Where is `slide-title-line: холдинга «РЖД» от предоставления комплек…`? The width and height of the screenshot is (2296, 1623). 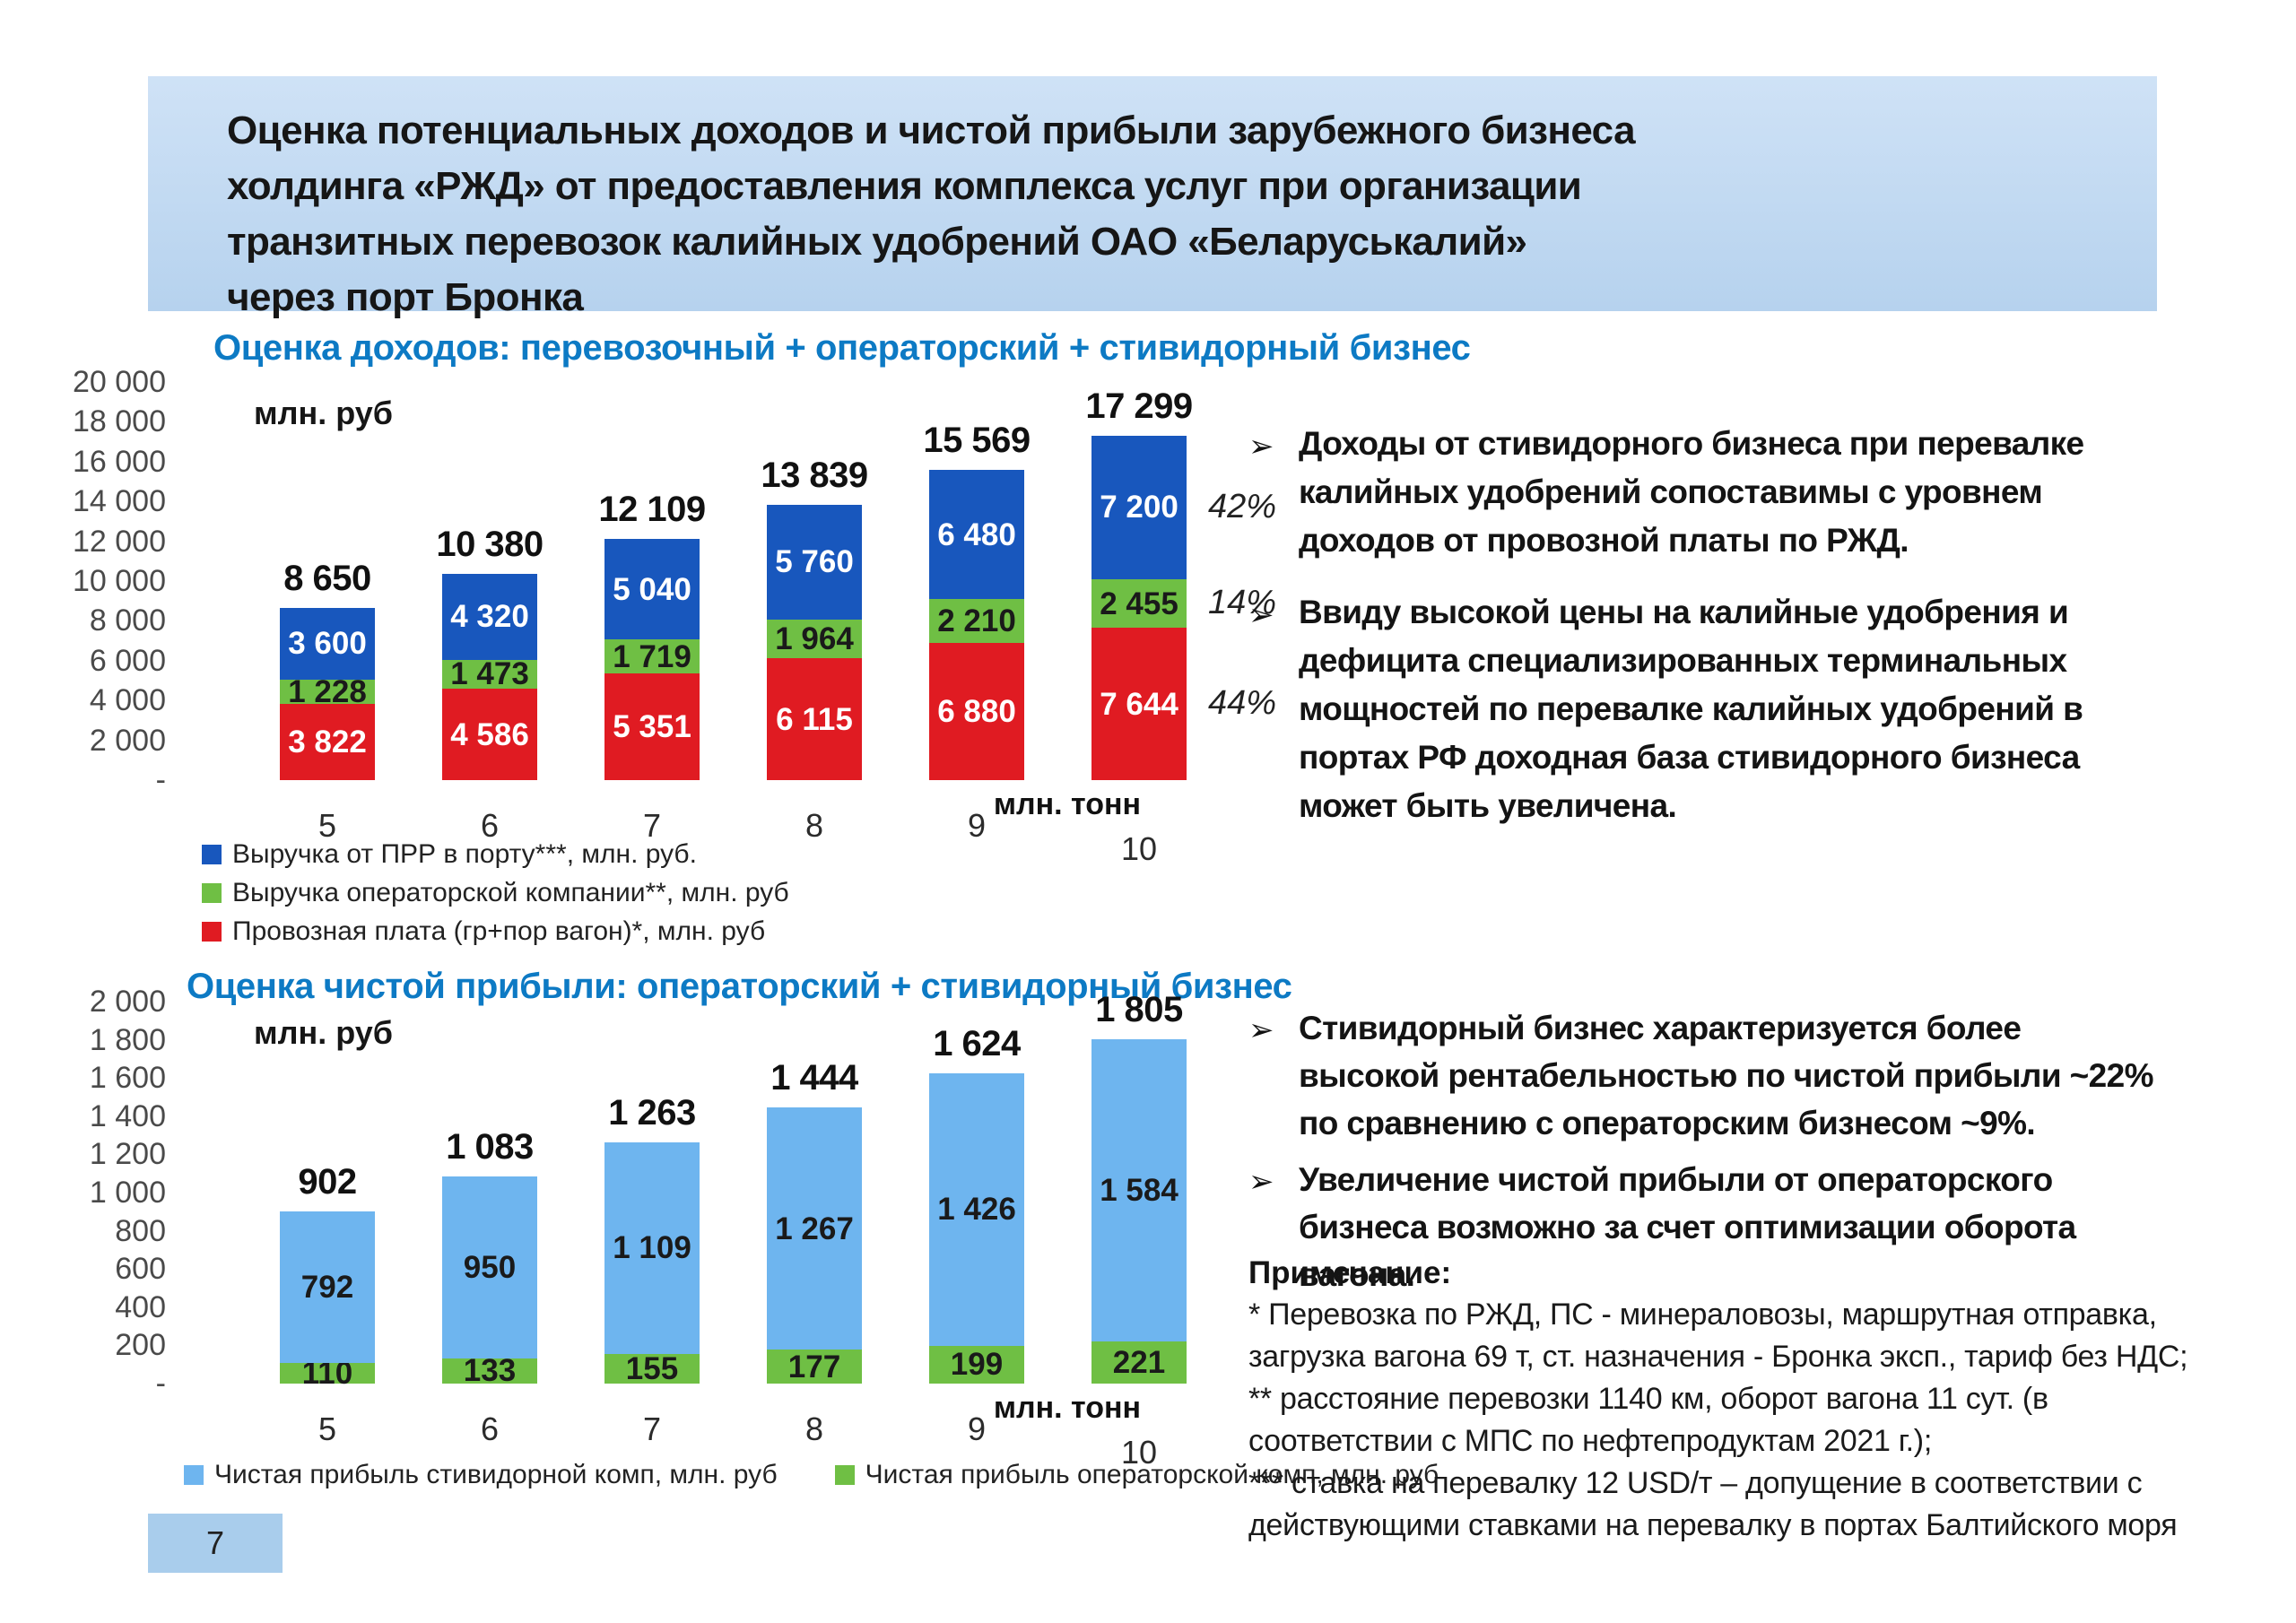 slide-title-line: холдинга «РЖД» от предоставления комплек… is located at coordinates (904, 186).